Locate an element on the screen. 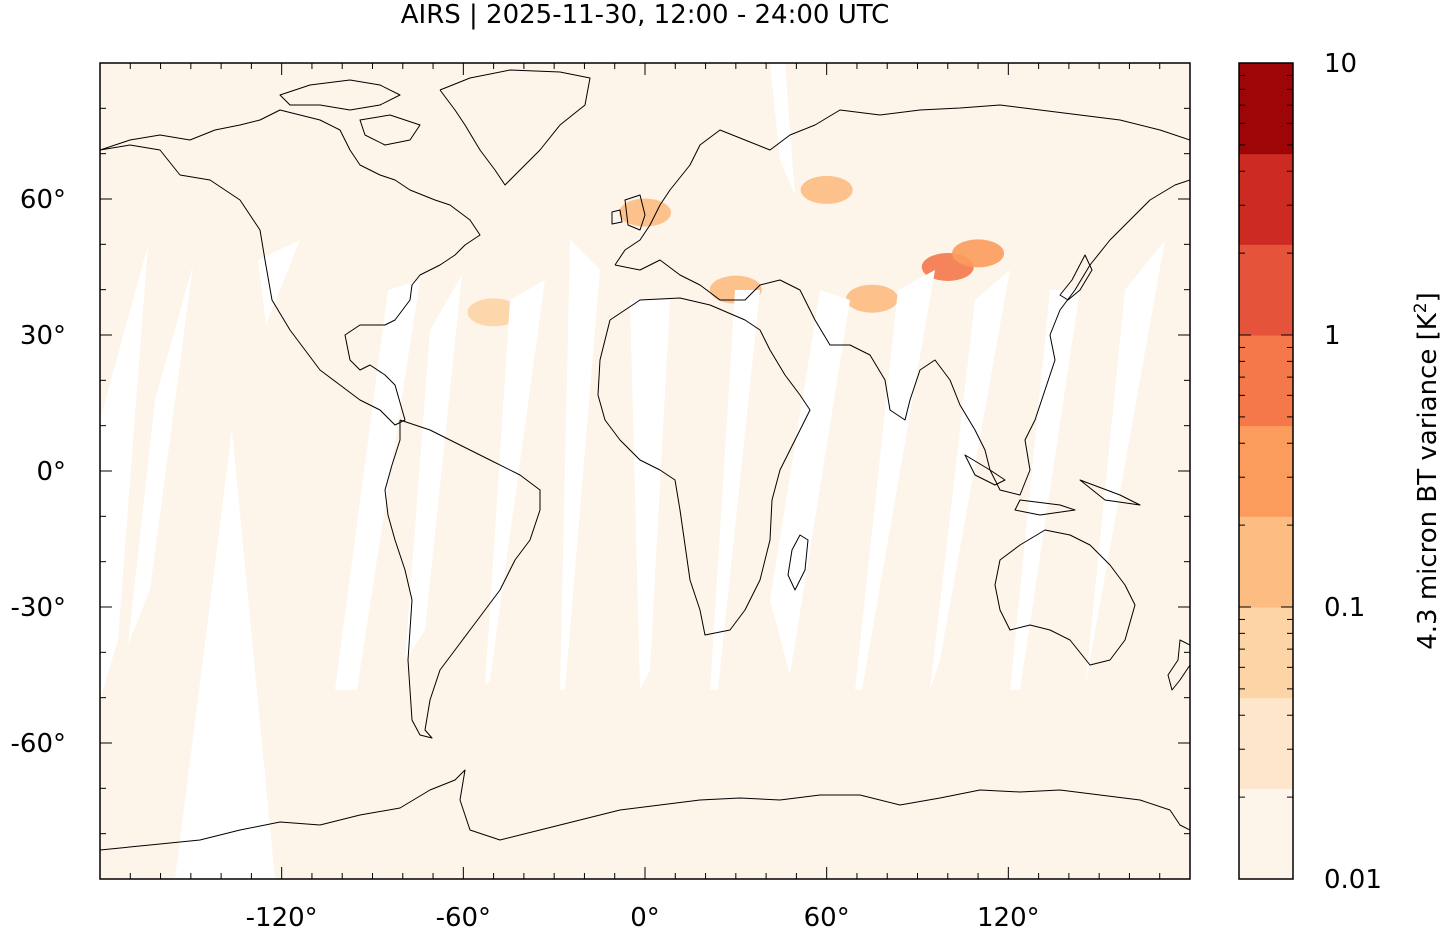 The height and width of the screenshot is (930, 1442). australia-coast is located at coordinates (1065, 597).